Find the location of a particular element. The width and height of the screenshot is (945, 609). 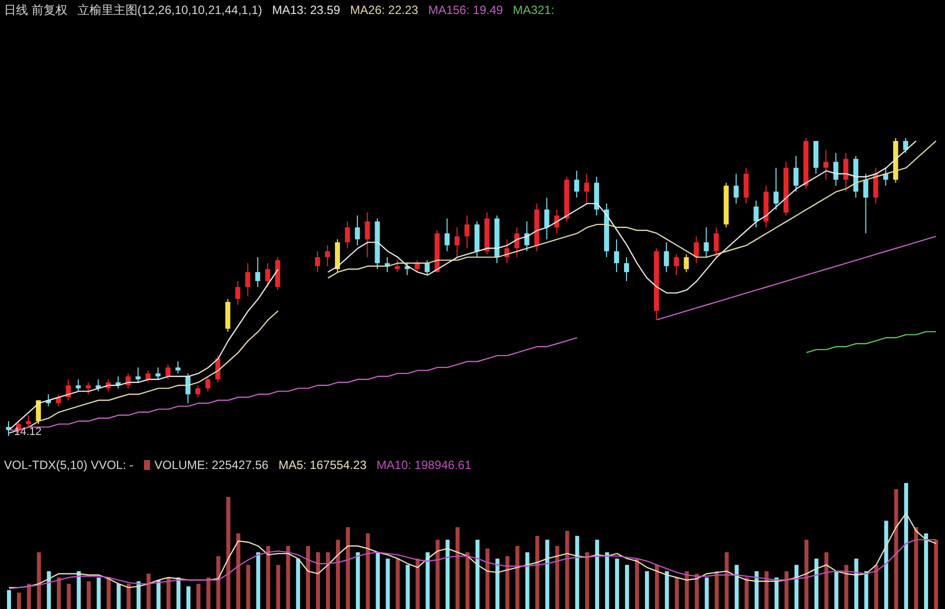

legend-label: VOLUME: 225427.56 is located at coordinates (211, 465).